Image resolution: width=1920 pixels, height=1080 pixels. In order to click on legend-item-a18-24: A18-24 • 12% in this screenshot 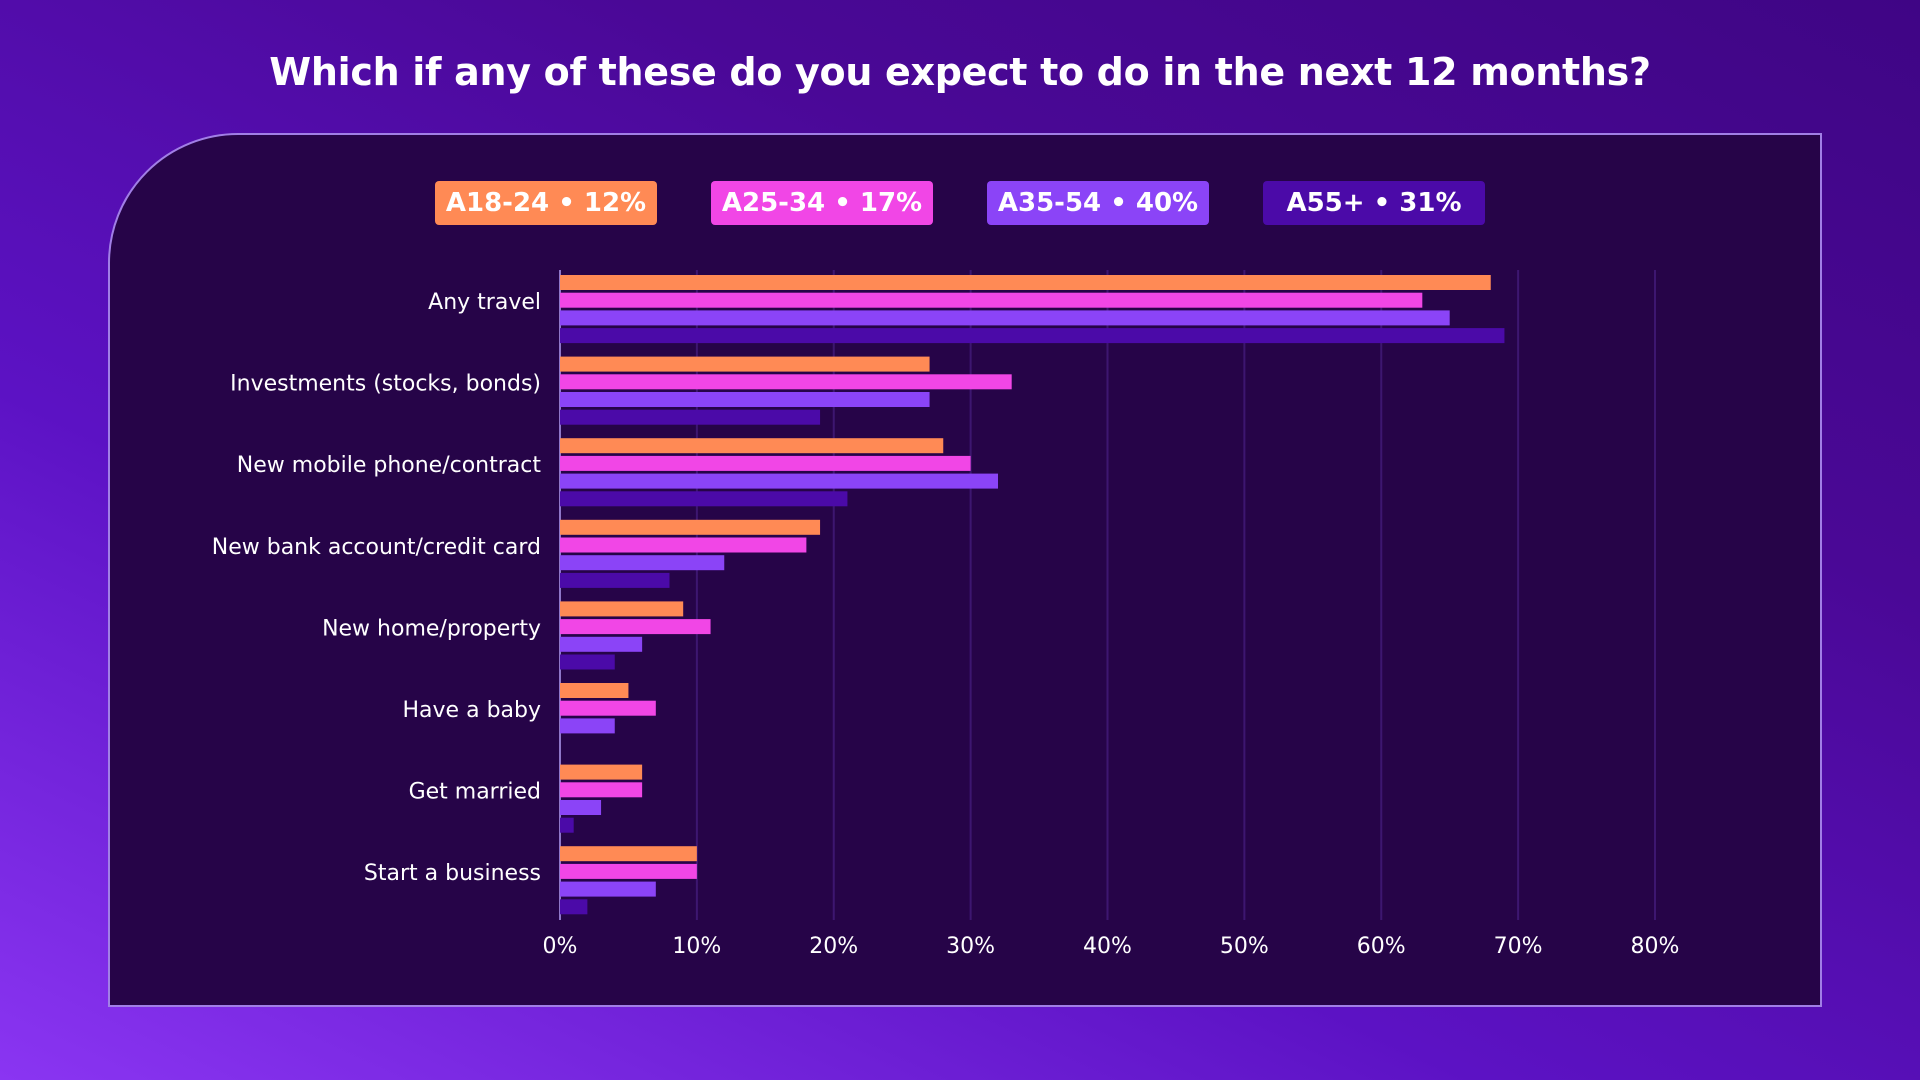, I will do `click(546, 203)`.